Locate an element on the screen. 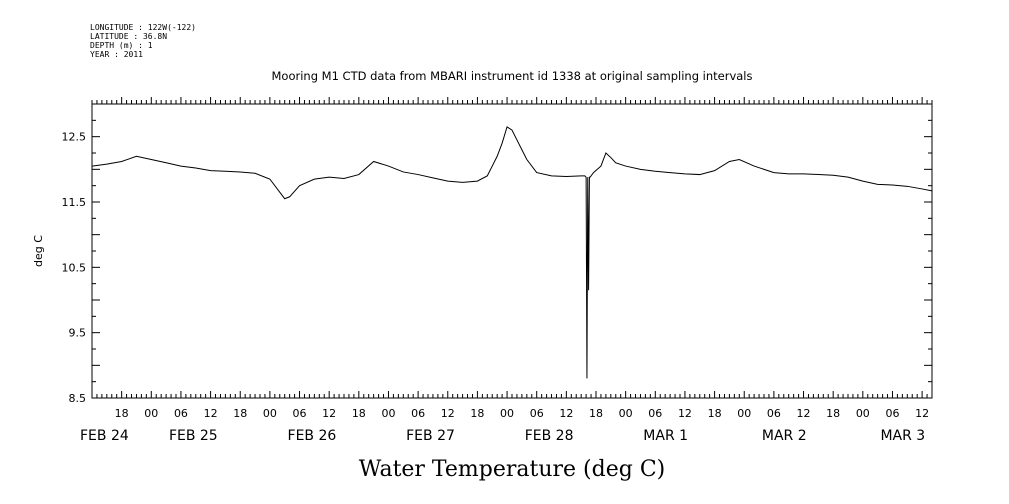 The width and height of the screenshot is (1009, 504). y-tick-label: 10.5 is located at coordinates (74, 267).